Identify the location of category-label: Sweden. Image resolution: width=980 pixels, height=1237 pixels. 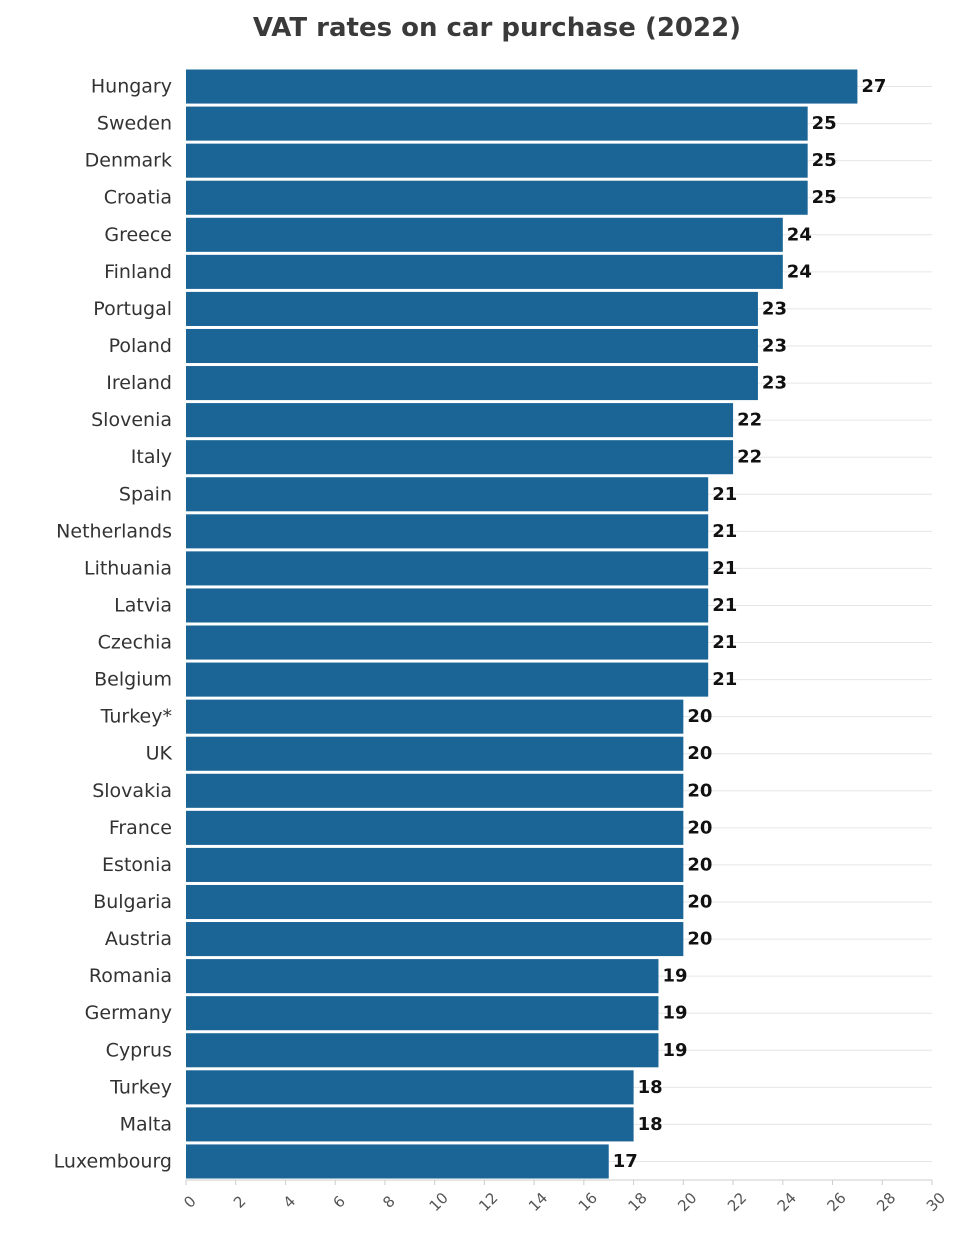
(134, 124).